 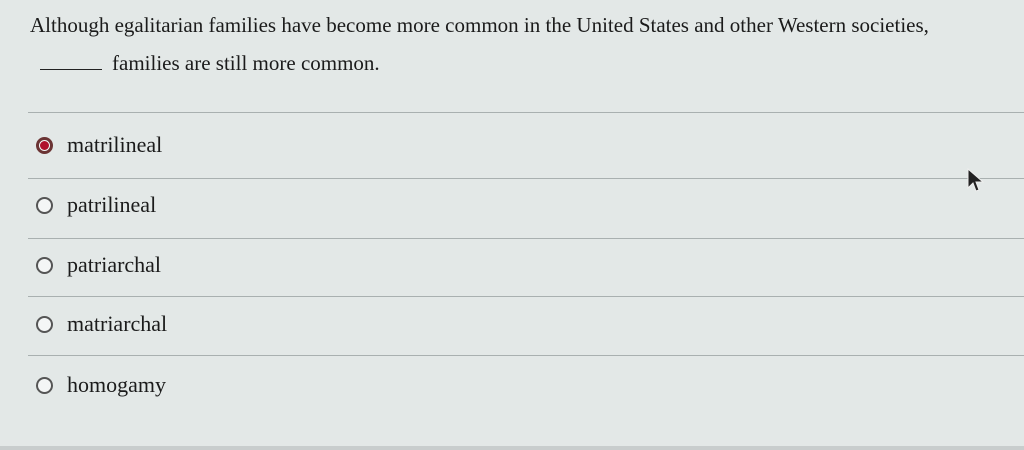 I want to click on answer-blank, so click(x=71, y=60).